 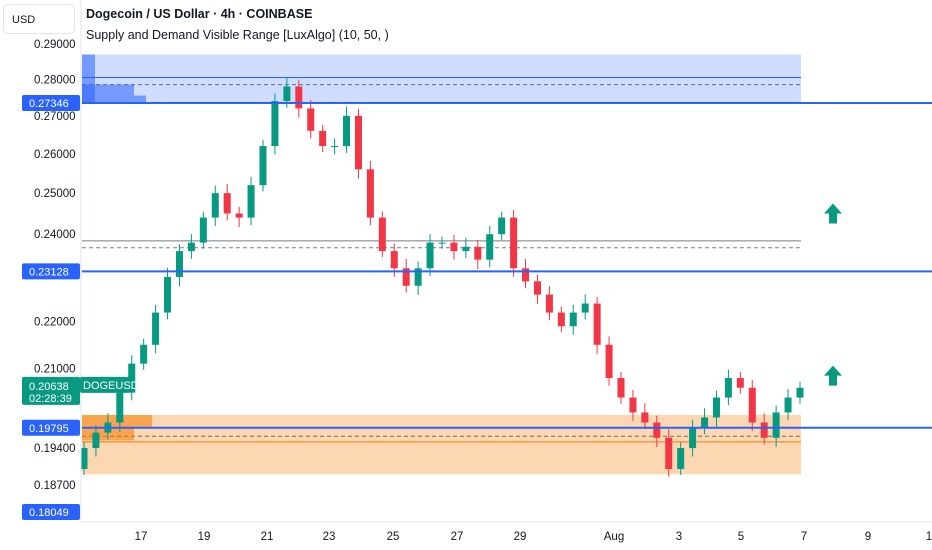 I want to click on time-tick-label: 3, so click(x=679, y=537).